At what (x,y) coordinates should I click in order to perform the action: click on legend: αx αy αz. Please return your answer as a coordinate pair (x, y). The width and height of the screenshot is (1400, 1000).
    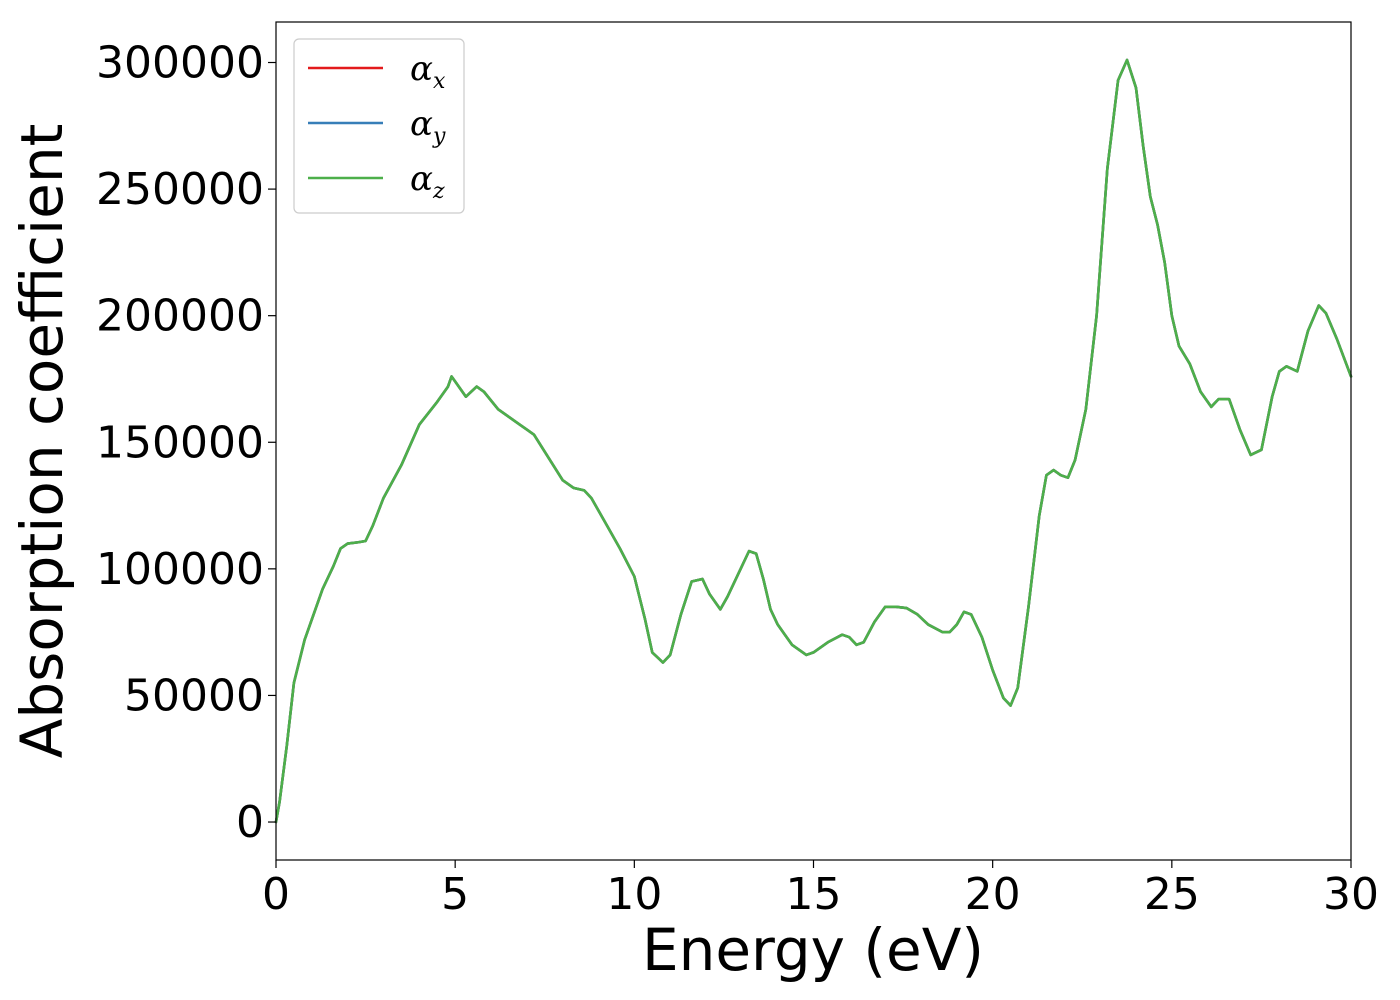
    Looking at the image, I should click on (379, 126).